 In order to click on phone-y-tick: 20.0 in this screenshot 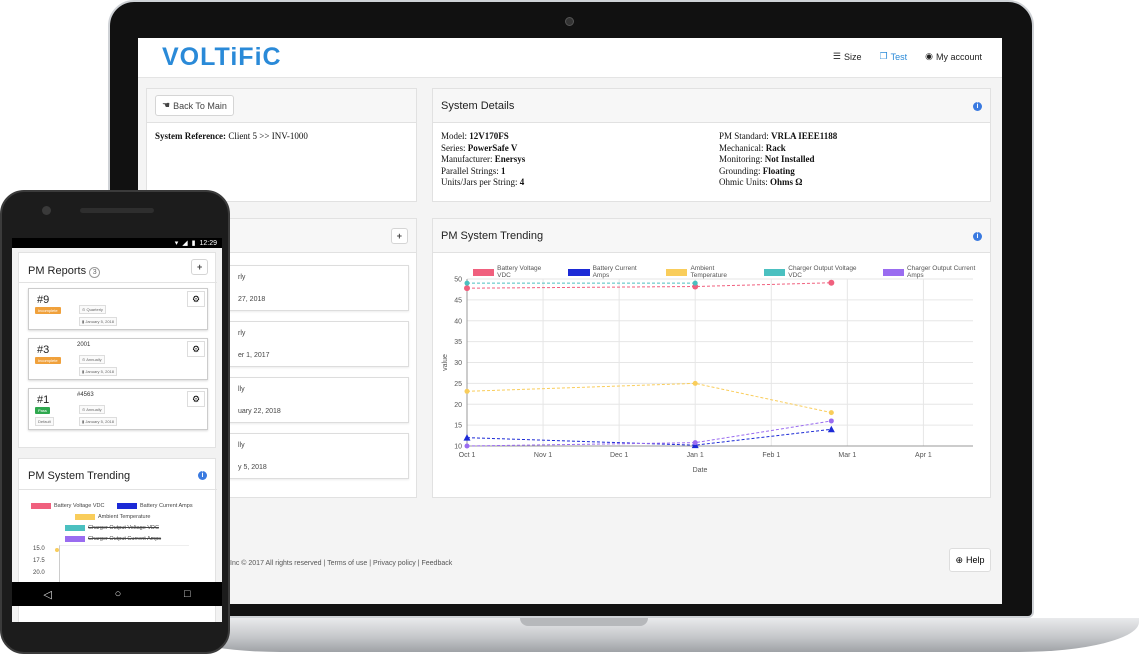, I will do `click(39, 573)`.